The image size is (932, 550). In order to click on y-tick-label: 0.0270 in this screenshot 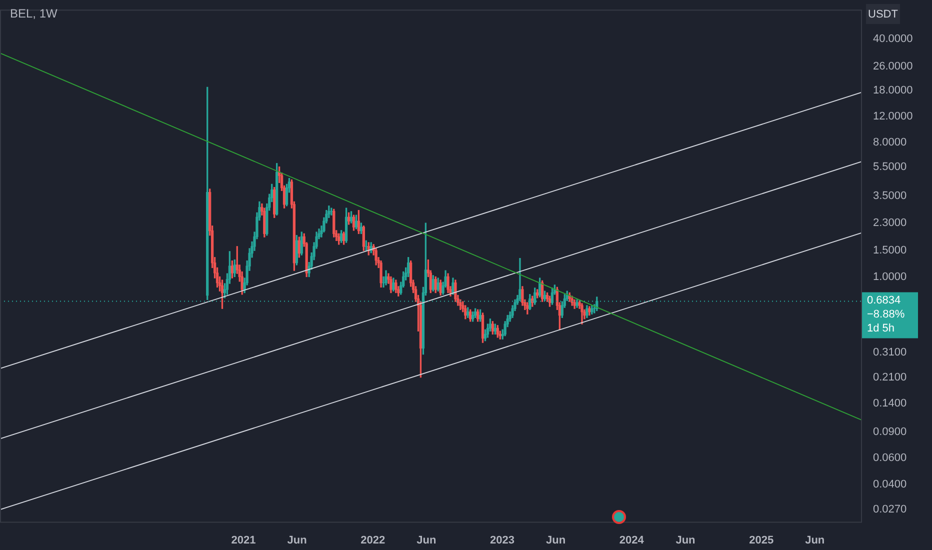, I will do `click(890, 510)`.